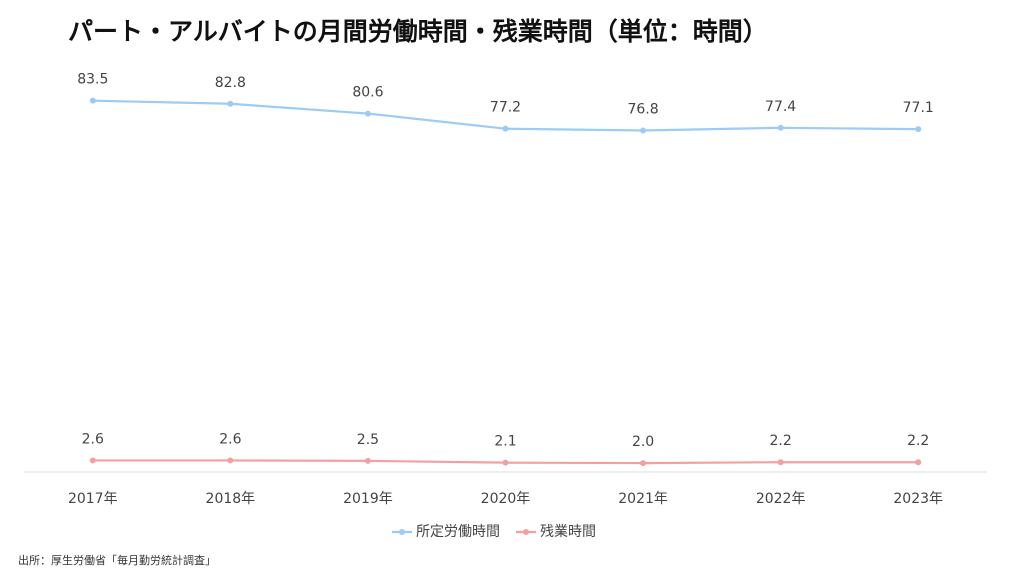  Describe the element at coordinates (918, 108) in the screenshot. I see `data-label: 77.1` at that location.